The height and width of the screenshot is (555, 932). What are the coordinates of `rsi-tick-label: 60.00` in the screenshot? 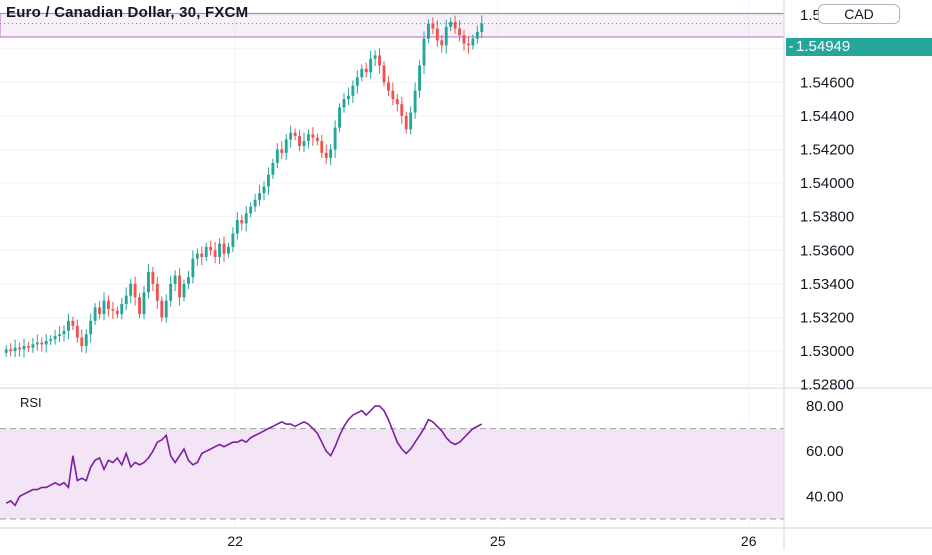 It's located at (825, 451).